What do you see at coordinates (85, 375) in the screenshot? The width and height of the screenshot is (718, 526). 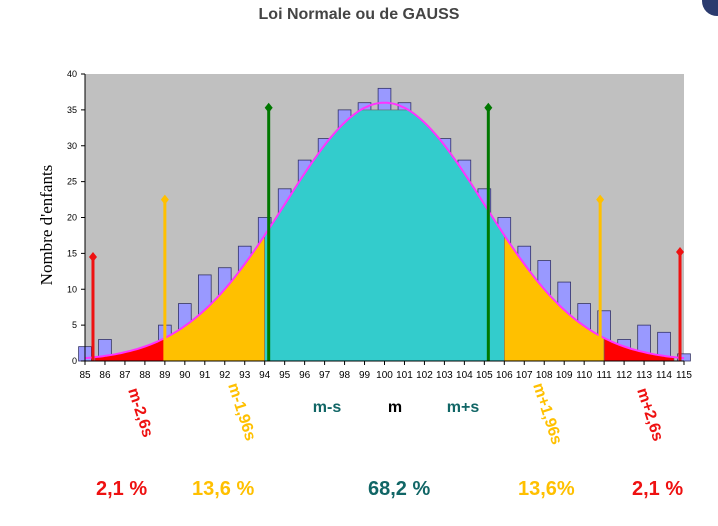 I see `x-tick-label: 85` at bounding box center [85, 375].